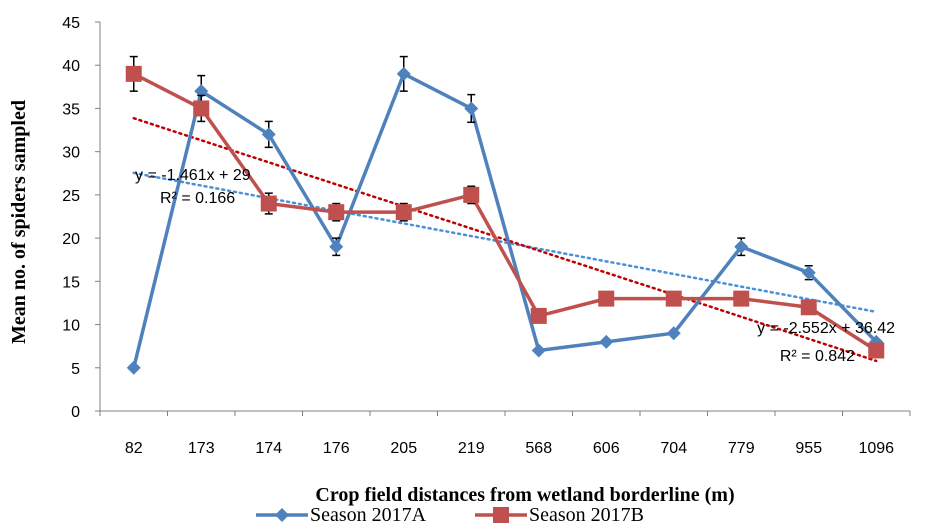 The height and width of the screenshot is (531, 946). Describe the element at coordinates (673, 448) in the screenshot. I see `x-tick-label: 704` at that location.